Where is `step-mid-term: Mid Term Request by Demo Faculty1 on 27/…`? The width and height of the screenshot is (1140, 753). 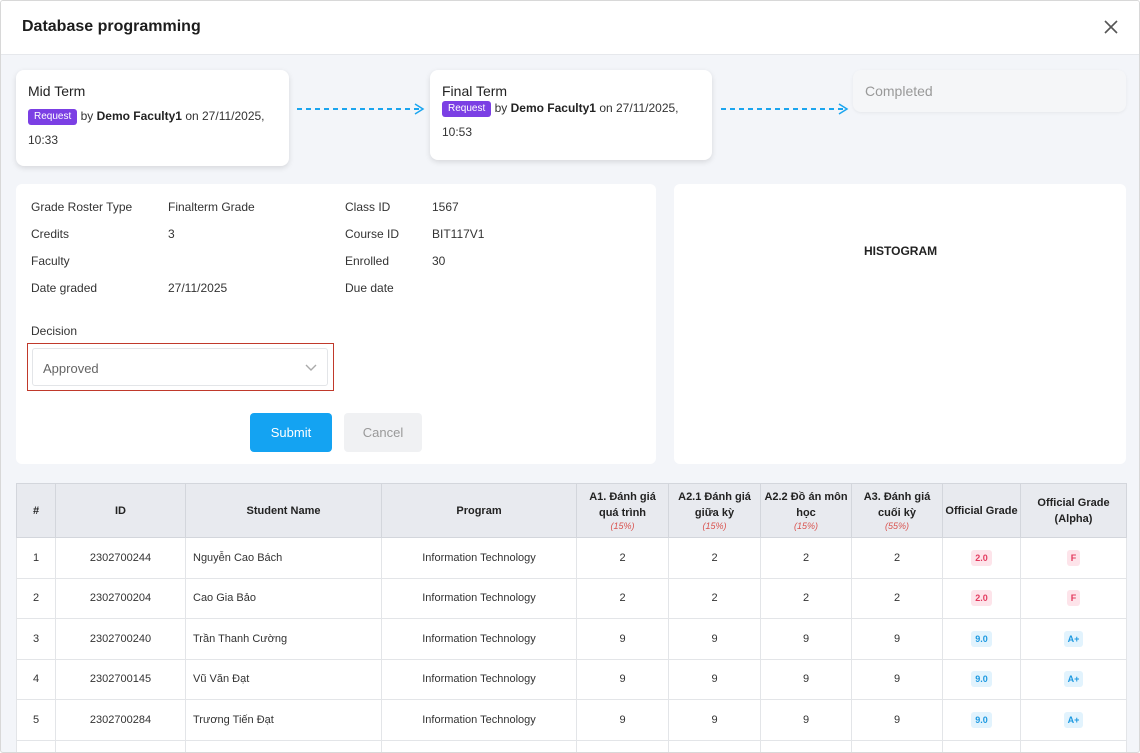 step-mid-term: Mid Term Request by Demo Faculty1 on 27/… is located at coordinates (152, 118).